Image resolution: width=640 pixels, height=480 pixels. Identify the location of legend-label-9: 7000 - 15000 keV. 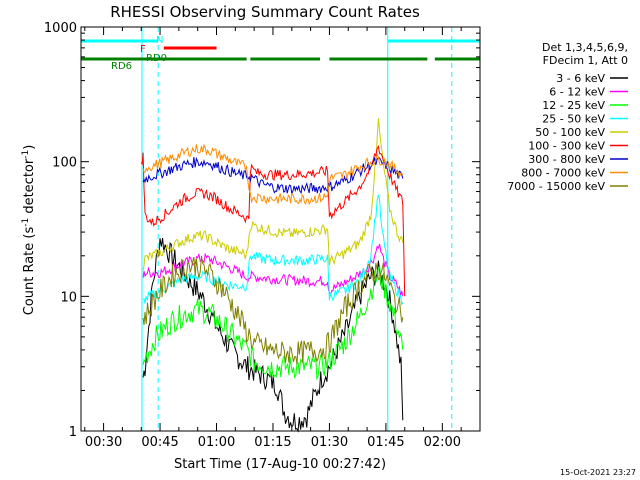
(556, 186).